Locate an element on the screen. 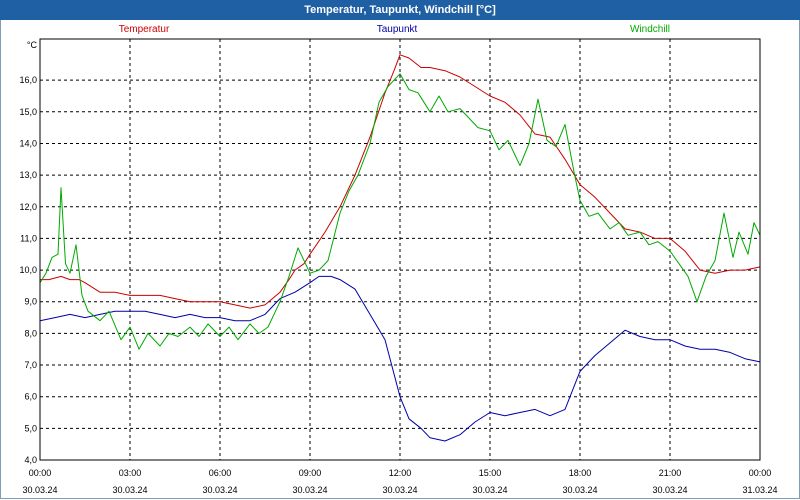  y-axis-unit: °C is located at coordinates (32, 45).